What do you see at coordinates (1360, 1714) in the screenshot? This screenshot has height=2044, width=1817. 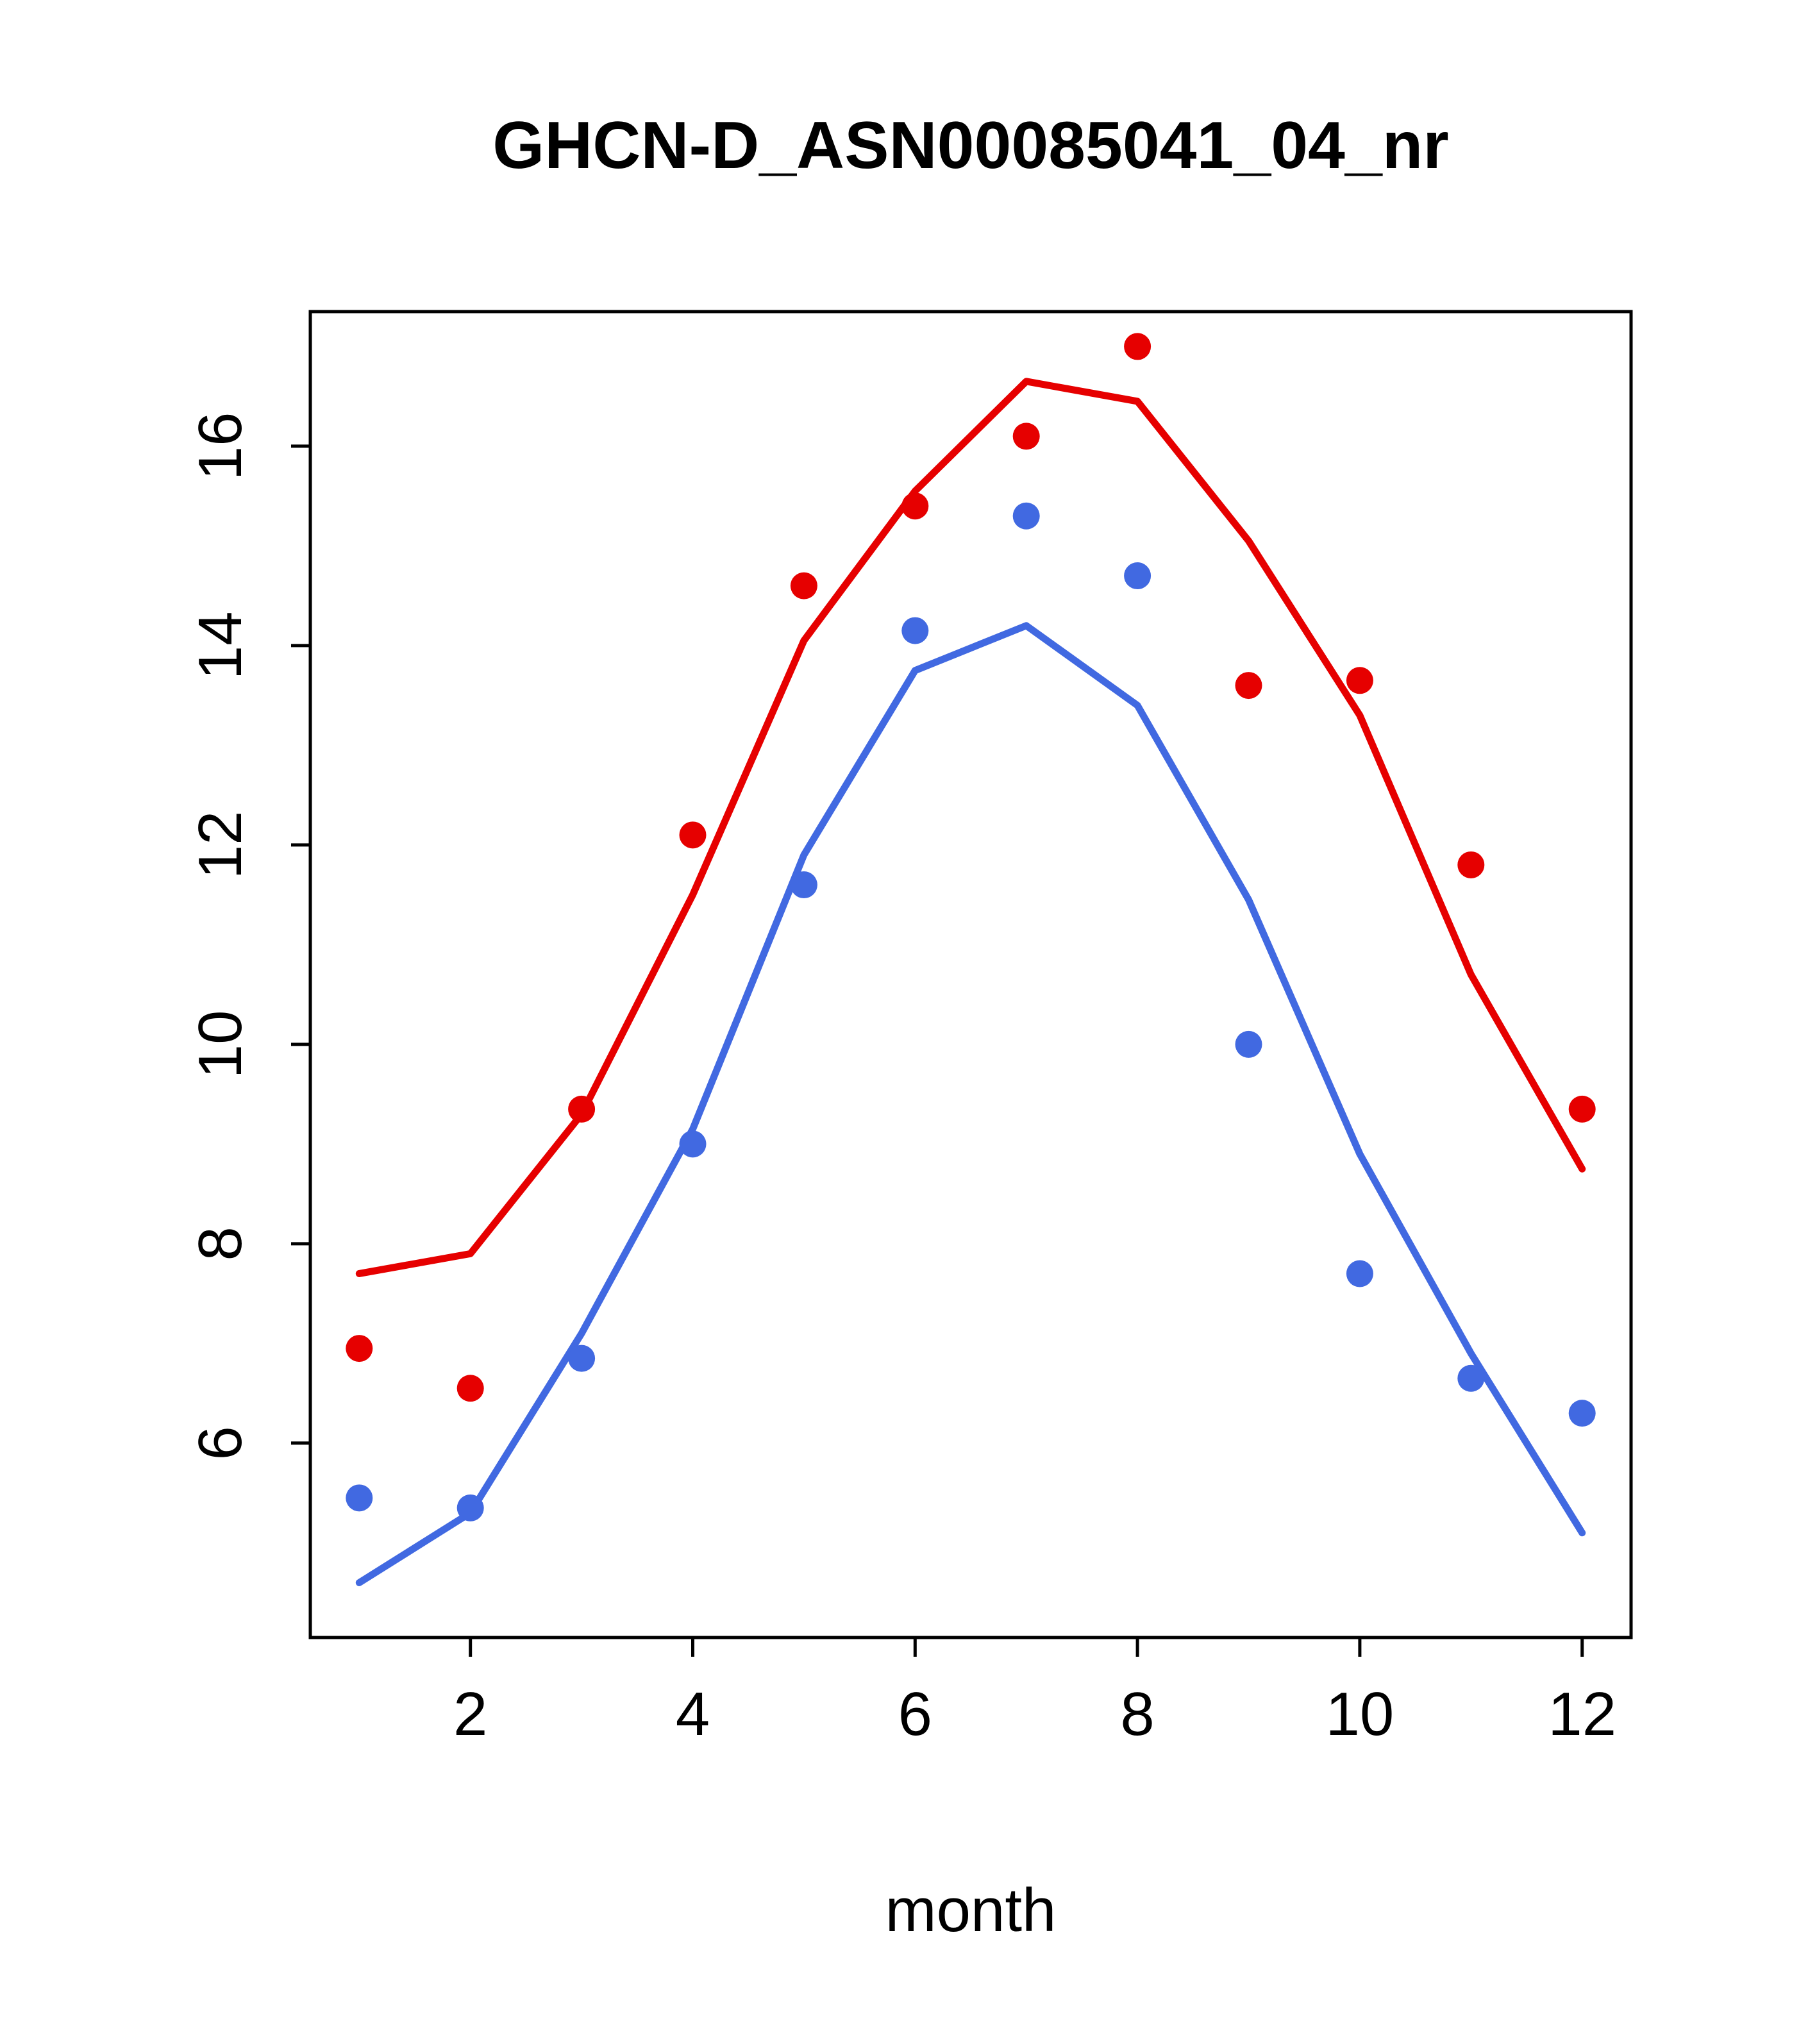 I see `x-tick-label: 10` at bounding box center [1360, 1714].